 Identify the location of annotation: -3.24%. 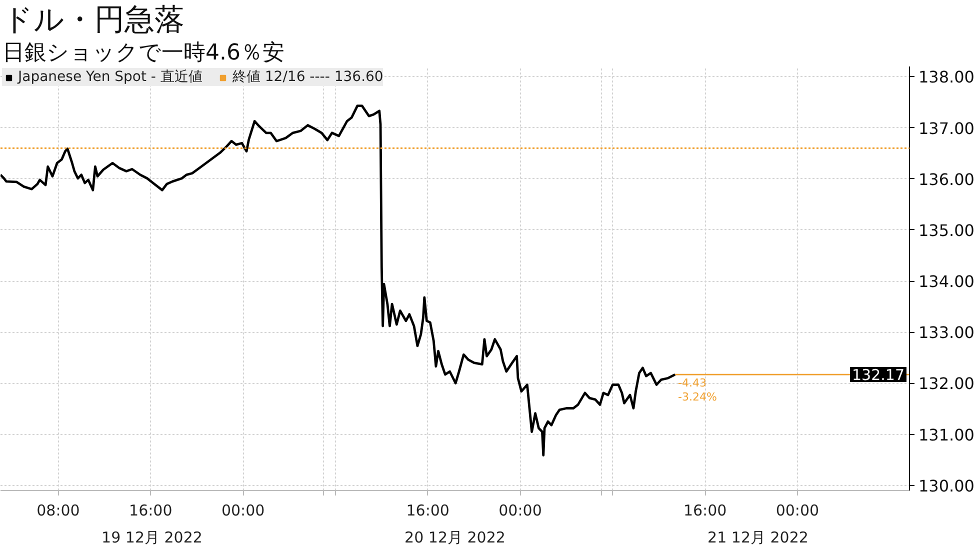
(697, 397).